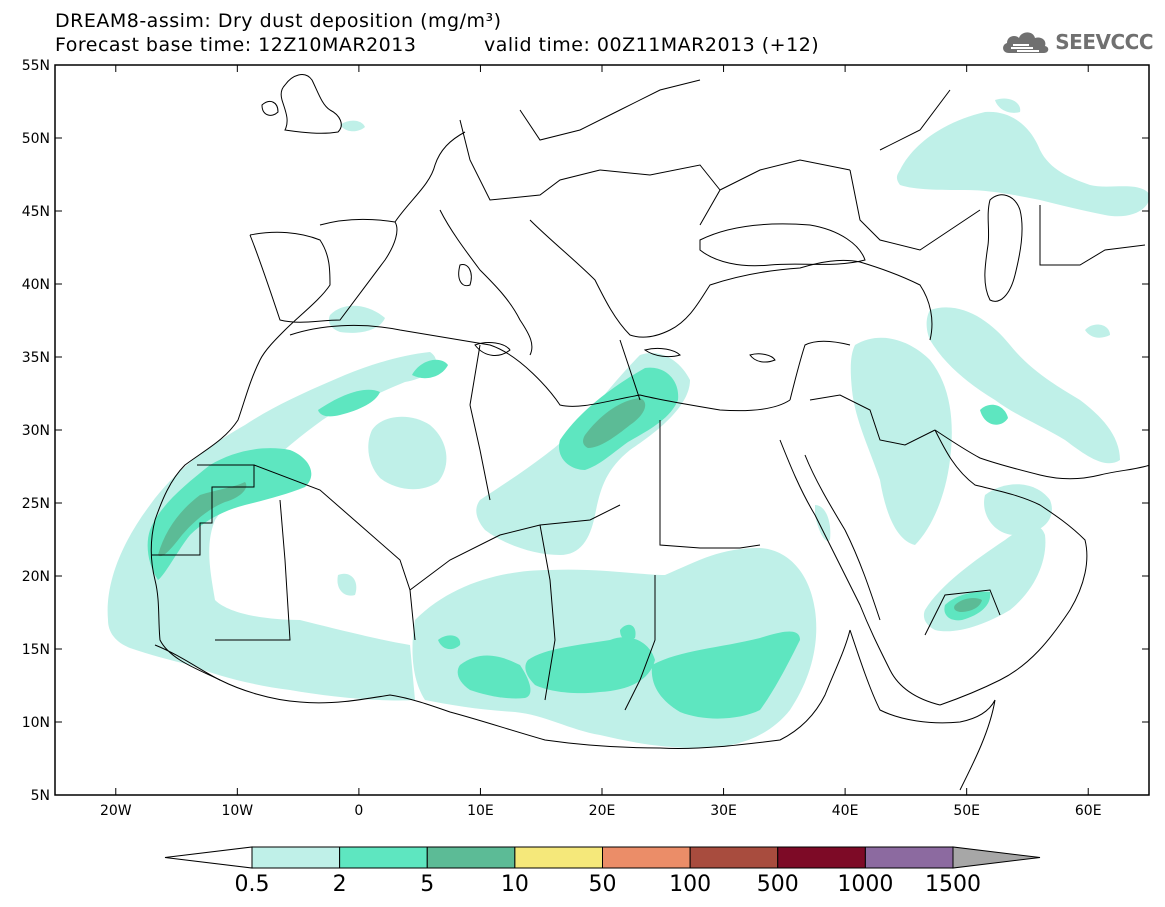  I want to click on colorbar-under-arrow, so click(208, 857).